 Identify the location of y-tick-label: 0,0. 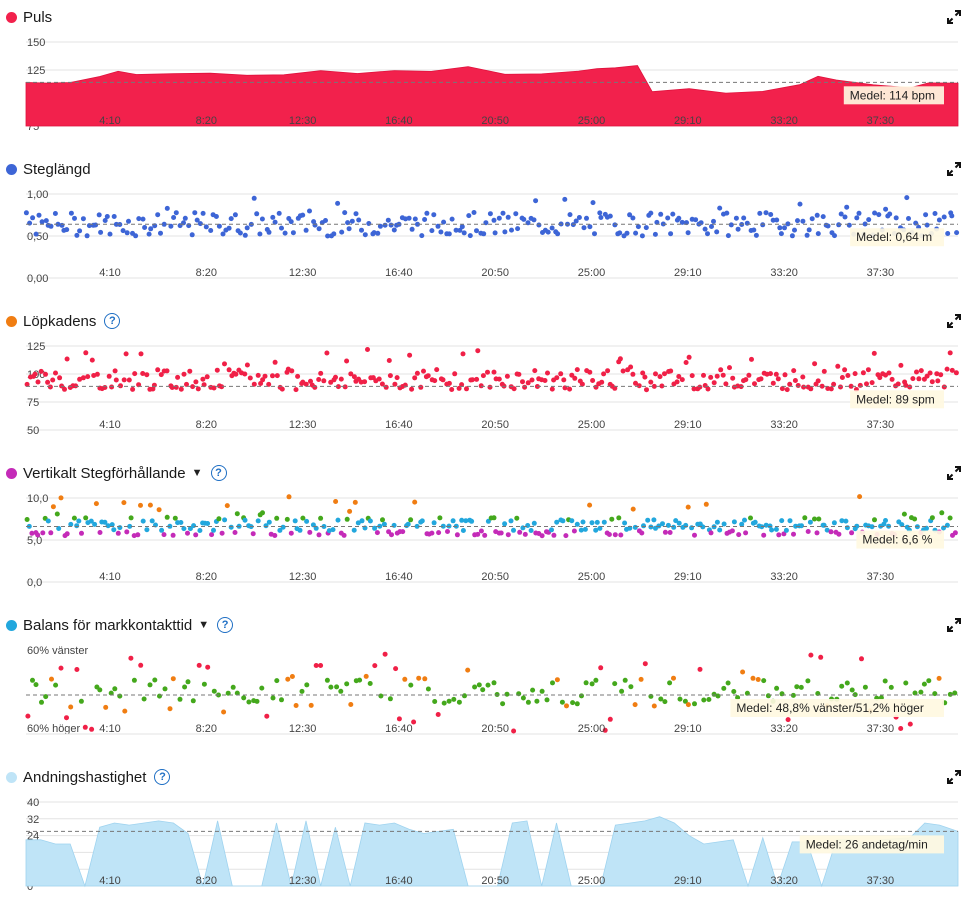
(34, 583).